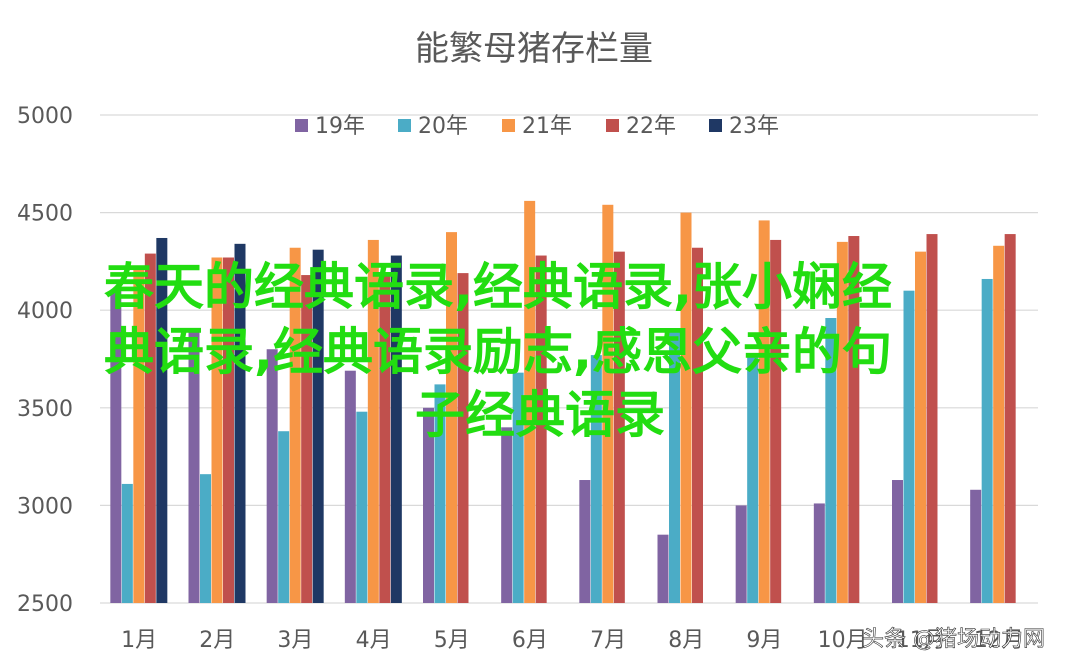  What do you see at coordinates (362, 507) in the screenshot?
I see `bar-20年-4月` at bounding box center [362, 507].